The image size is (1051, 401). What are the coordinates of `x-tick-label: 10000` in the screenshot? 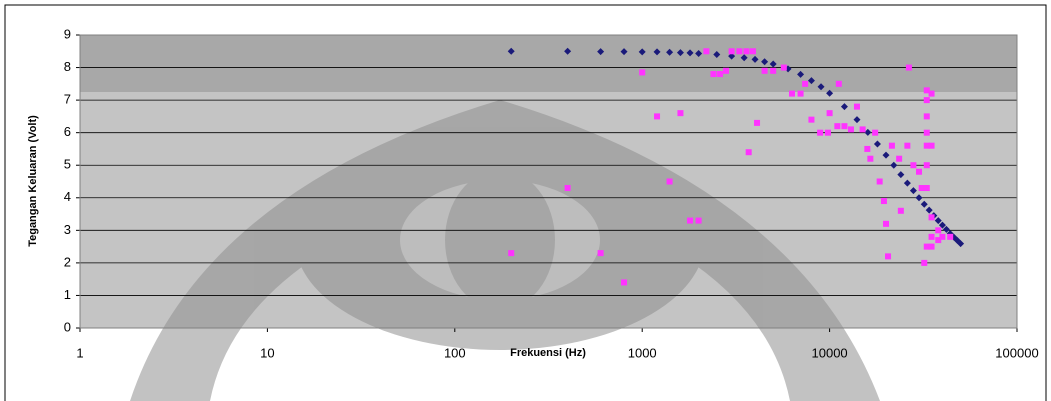 It's located at (830, 352).